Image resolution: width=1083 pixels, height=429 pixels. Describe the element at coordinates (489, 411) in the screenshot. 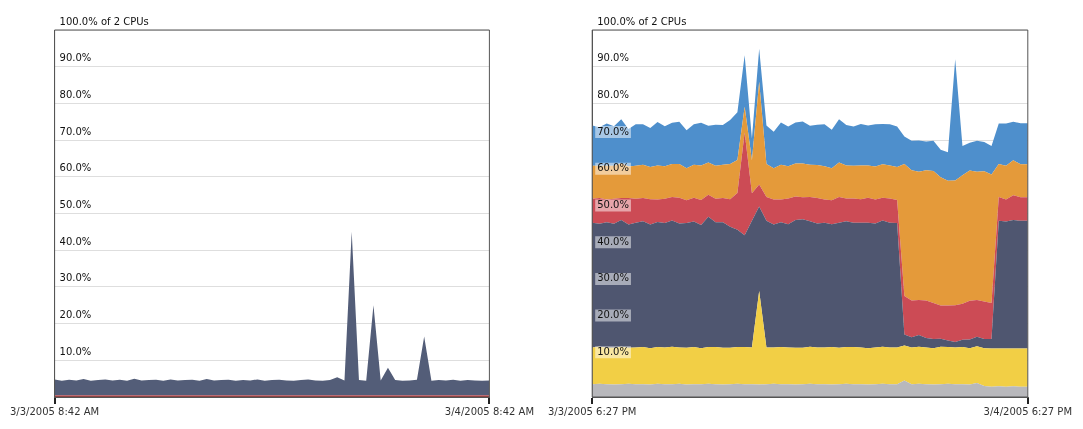

I see `x-tick-label: 3/4/2005 8:42 AM` at that location.